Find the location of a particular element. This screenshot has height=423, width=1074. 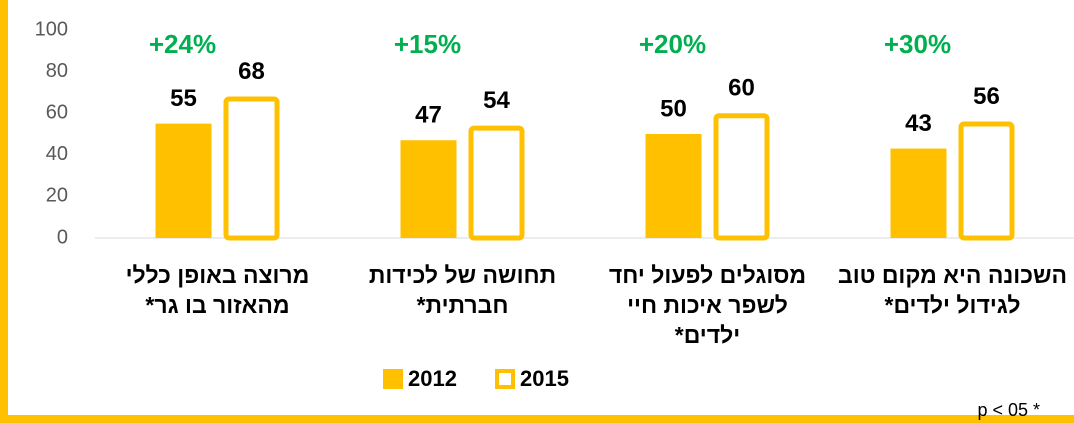

value-label: 47 is located at coordinates (428, 115).